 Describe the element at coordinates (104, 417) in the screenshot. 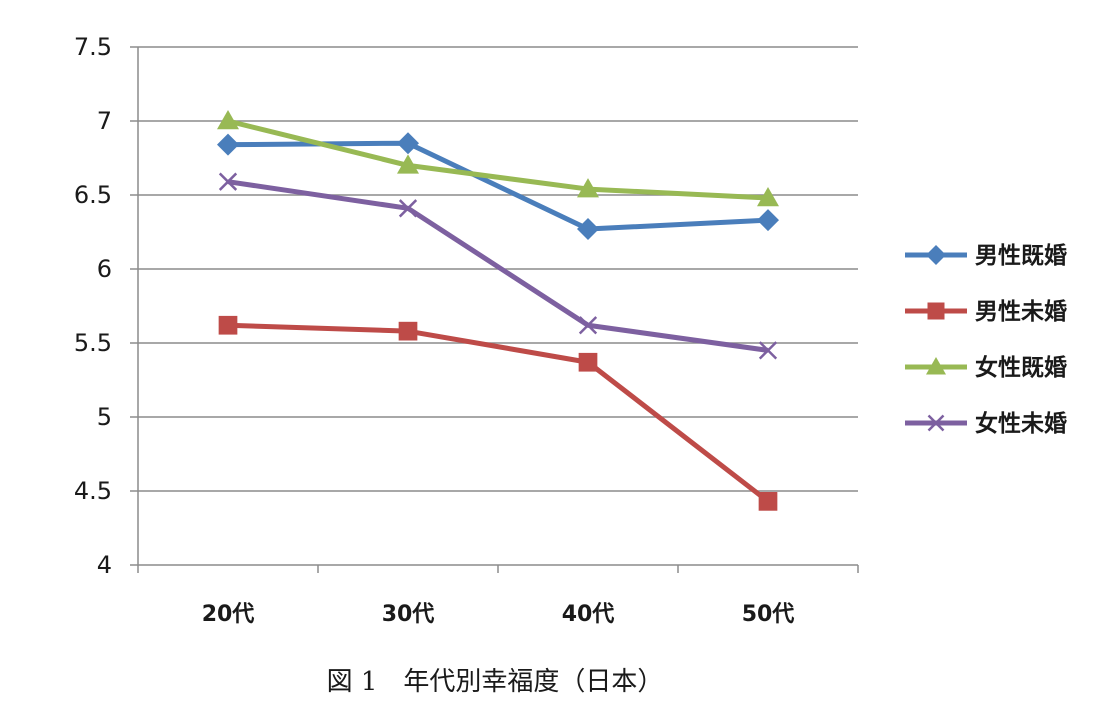

I see `y-tick-label: 5` at that location.